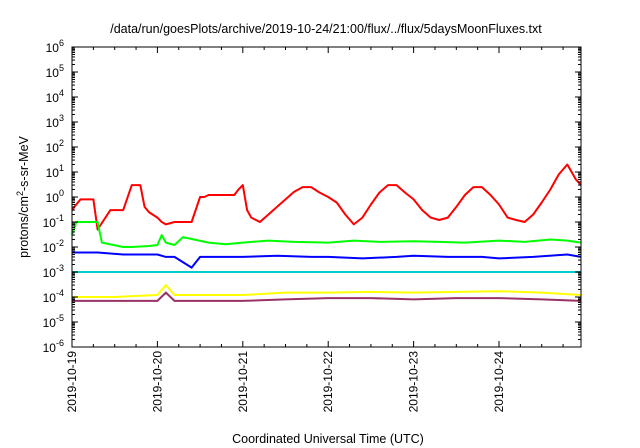  I want to click on y-tick-label: 10⁴, so click(55, 96).